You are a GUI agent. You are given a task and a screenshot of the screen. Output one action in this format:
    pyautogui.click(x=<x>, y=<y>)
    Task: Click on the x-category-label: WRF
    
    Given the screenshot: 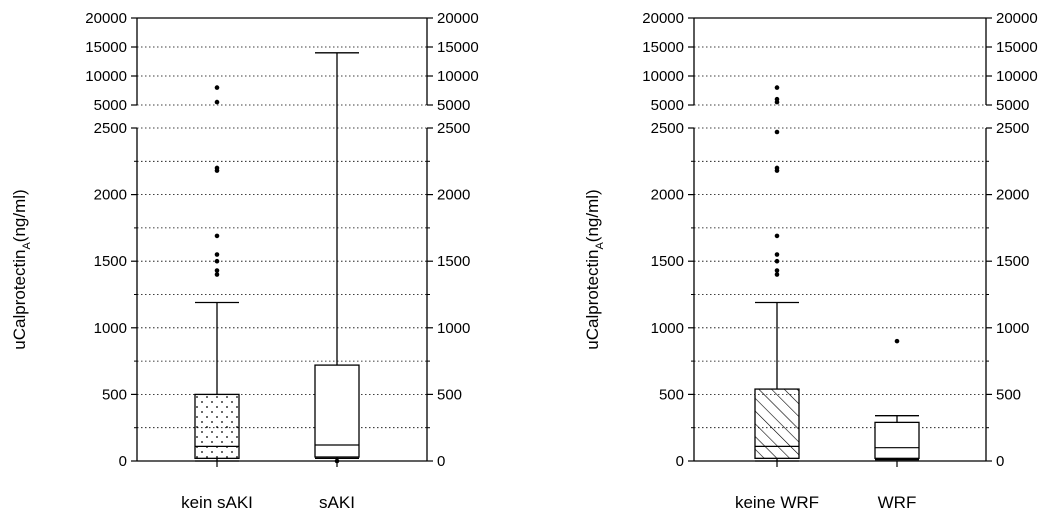 What is the action you would take?
    pyautogui.click(x=897, y=502)
    